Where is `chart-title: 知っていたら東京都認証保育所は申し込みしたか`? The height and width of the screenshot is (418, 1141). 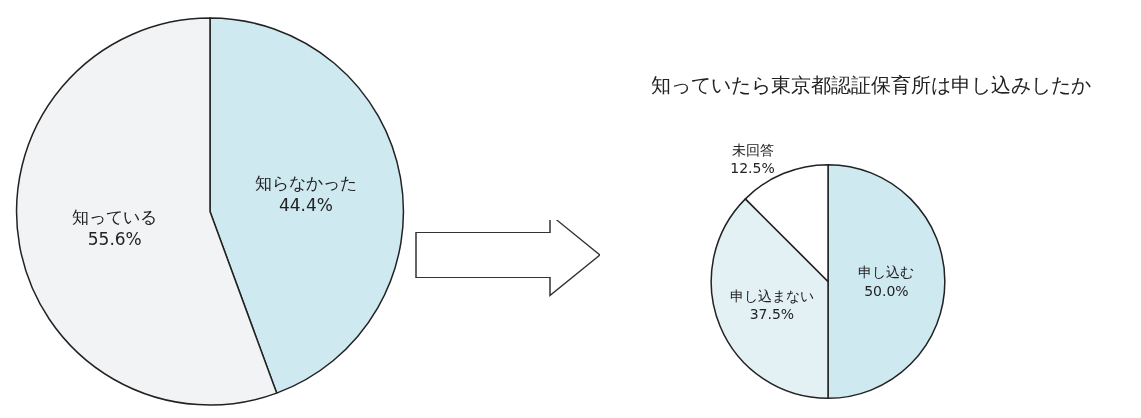
chart-title: 知っていたら東京都認証保育所は申し込みしたか is located at coordinates (870, 84).